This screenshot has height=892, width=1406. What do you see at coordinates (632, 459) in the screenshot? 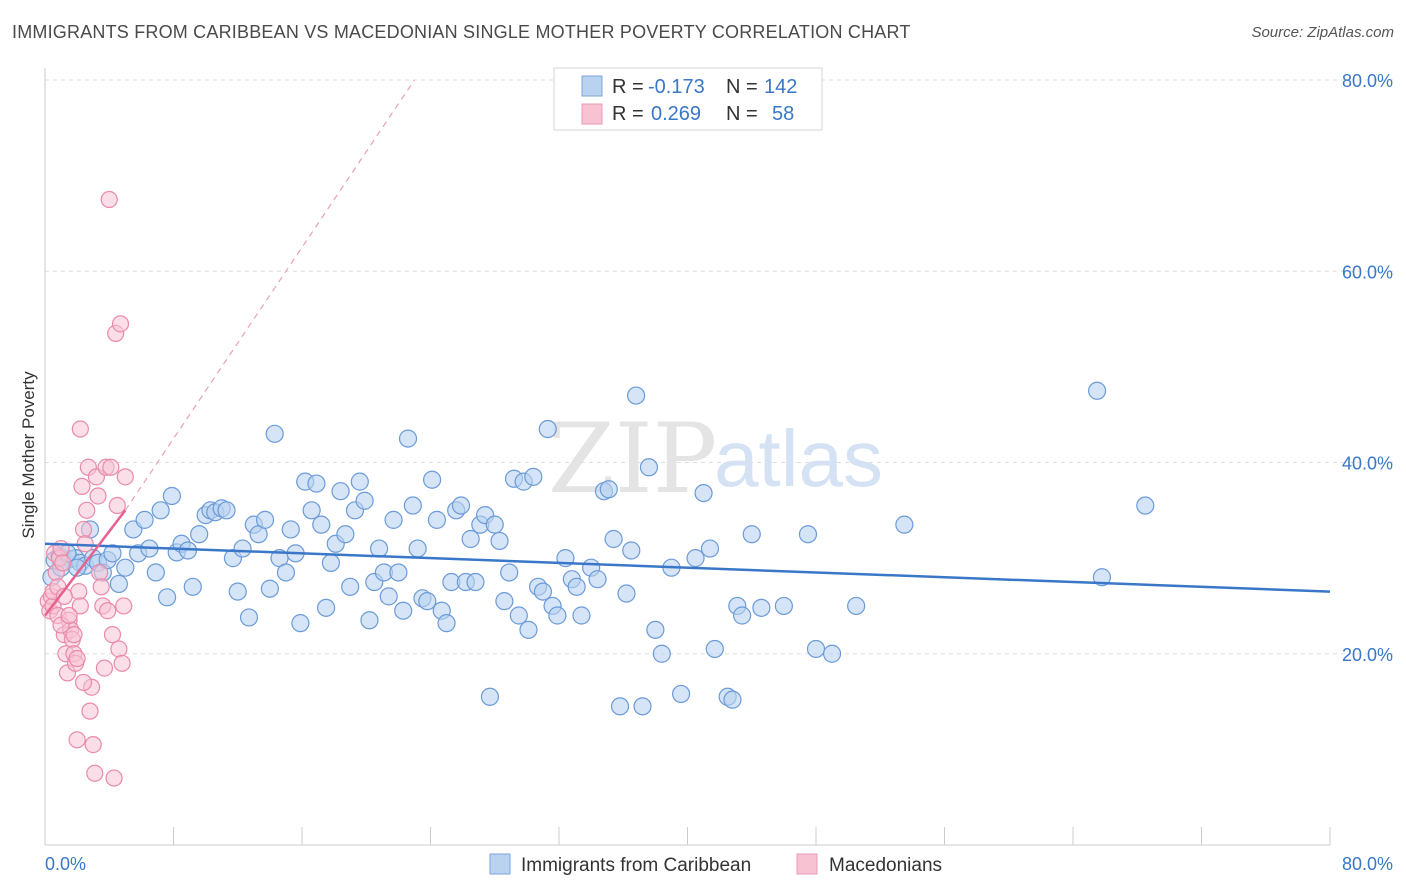
I see `watermark-zip: ZIP` at bounding box center [632, 459].